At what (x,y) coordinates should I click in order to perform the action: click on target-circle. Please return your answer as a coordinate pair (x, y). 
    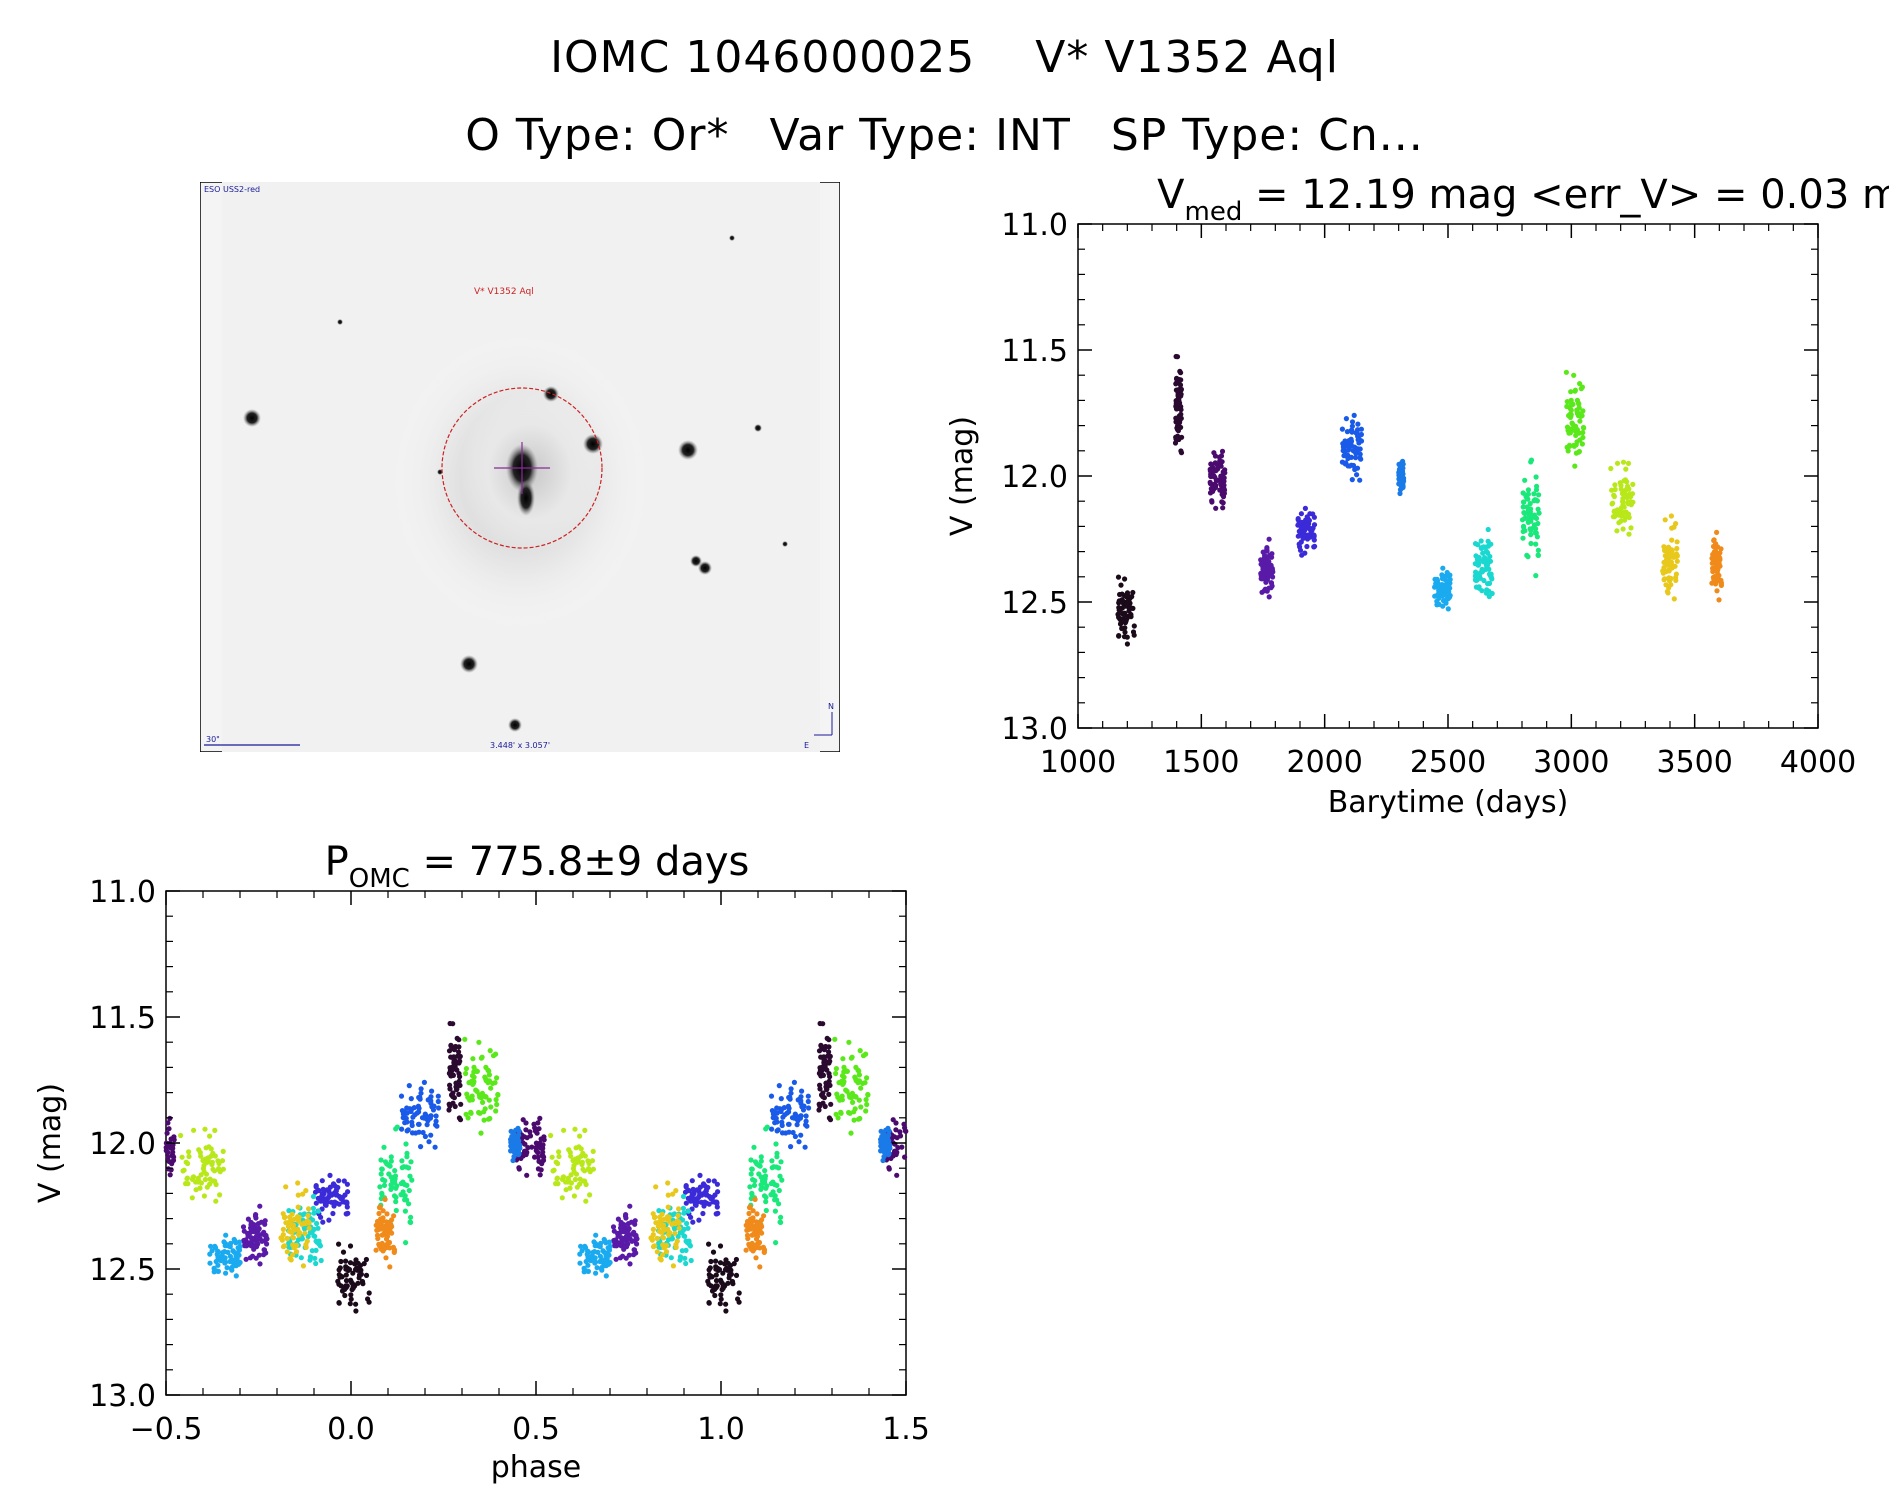
    Looking at the image, I should click on (522, 468).